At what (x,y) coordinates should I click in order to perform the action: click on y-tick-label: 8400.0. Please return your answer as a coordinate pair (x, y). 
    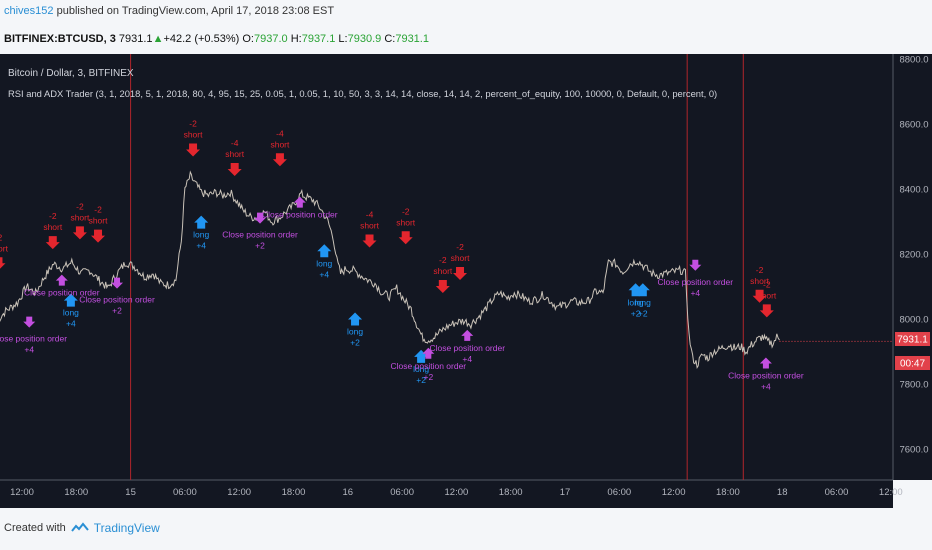
    Looking at the image, I should click on (913, 190).